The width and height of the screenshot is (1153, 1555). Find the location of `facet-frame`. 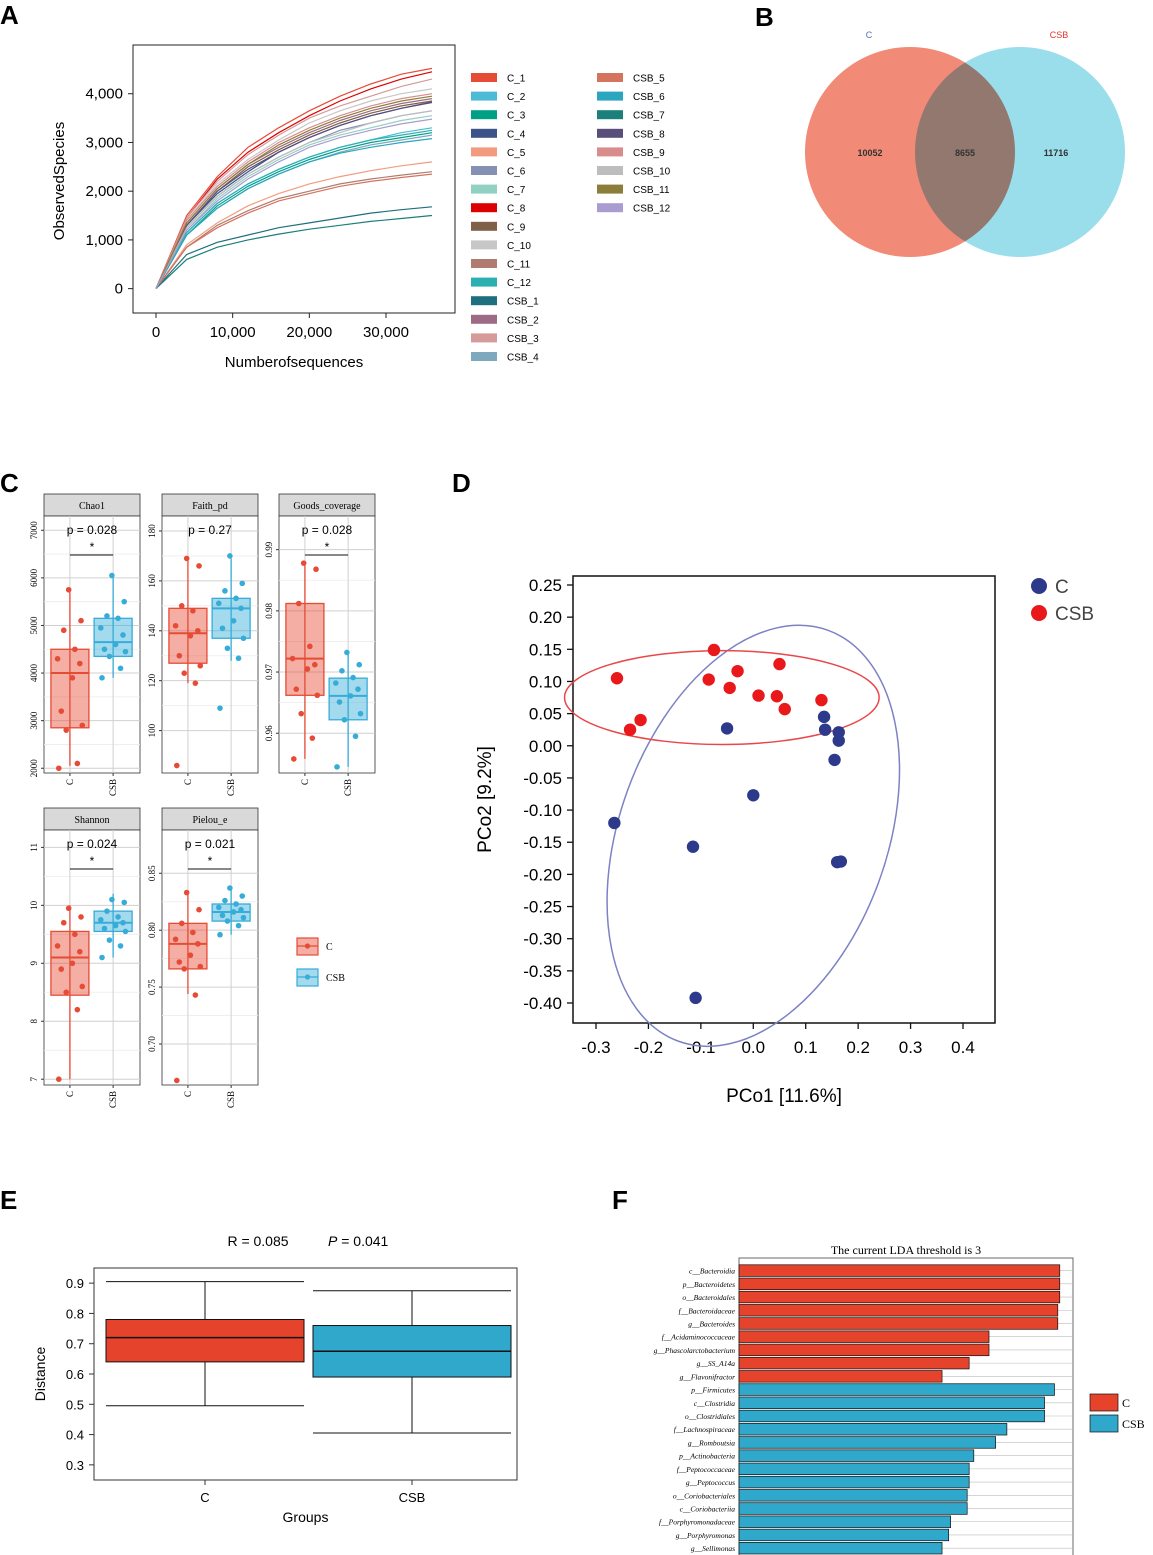

facet-frame is located at coordinates (92, 644).